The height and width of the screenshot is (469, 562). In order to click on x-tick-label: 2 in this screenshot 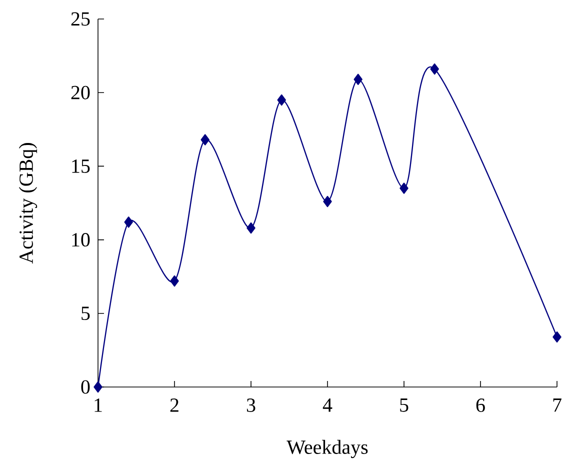, I will do `click(174, 405)`.